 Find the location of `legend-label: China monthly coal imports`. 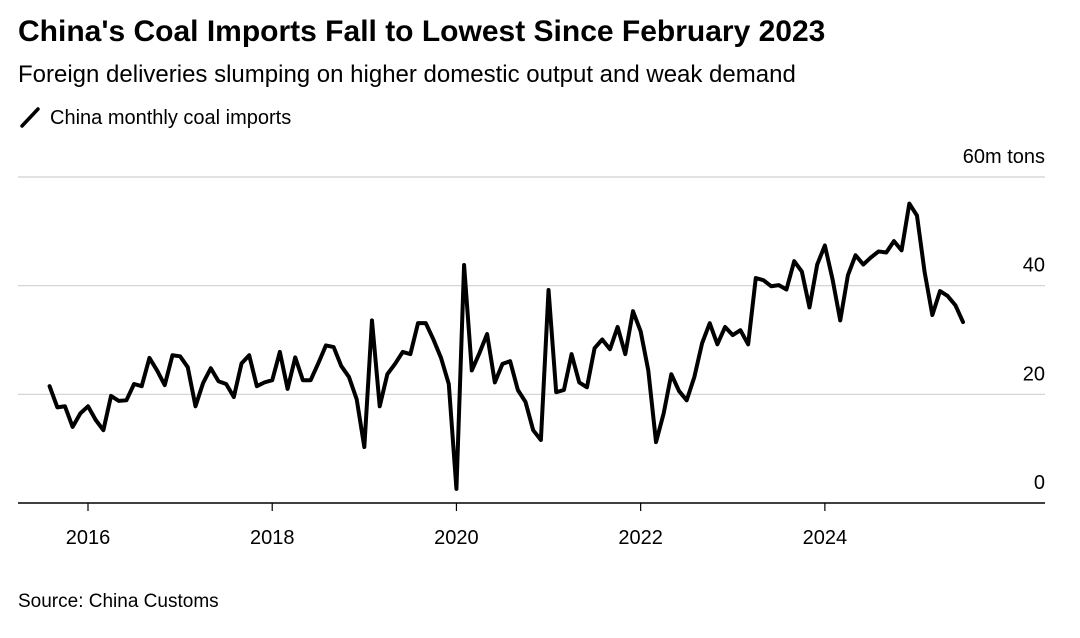

legend-label: China monthly coal imports is located at coordinates (170, 118).